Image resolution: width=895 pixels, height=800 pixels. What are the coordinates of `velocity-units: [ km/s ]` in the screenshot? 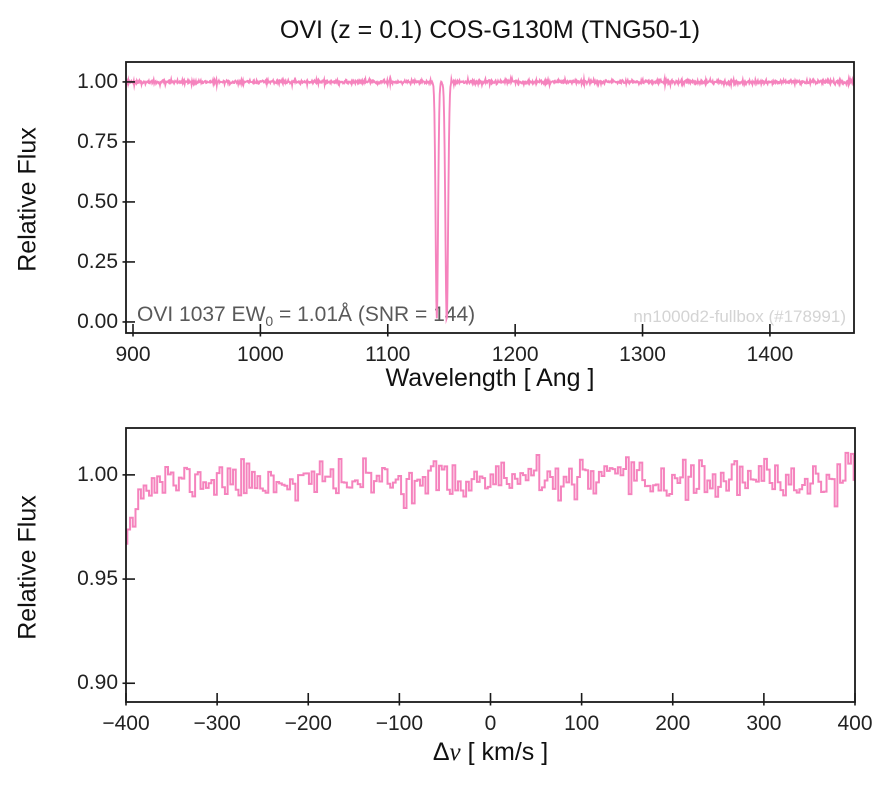 It's located at (504, 752).